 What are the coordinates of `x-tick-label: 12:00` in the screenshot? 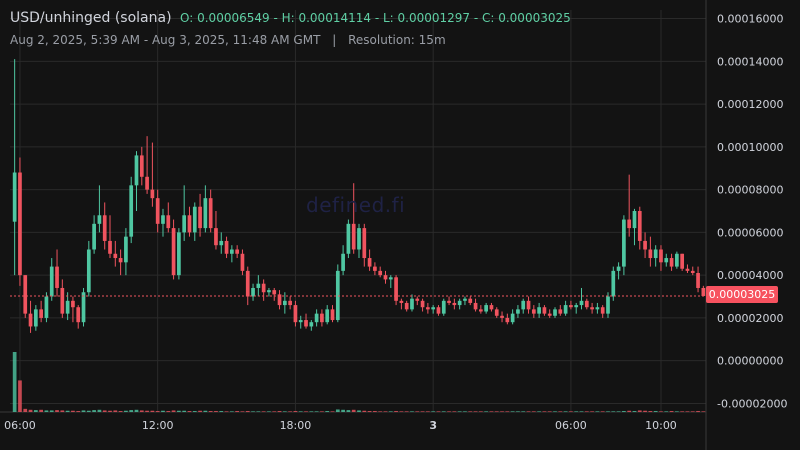 It's located at (158, 425).